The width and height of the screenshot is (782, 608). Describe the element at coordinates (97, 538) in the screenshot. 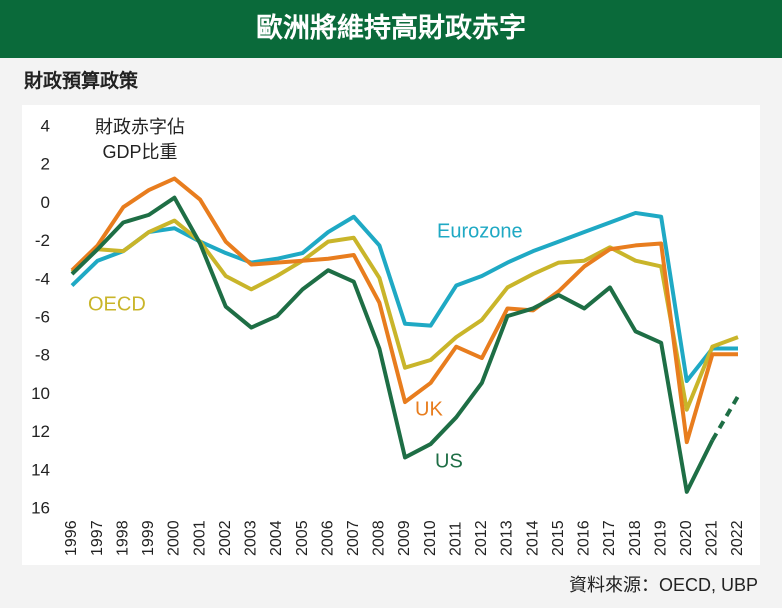

I see `x-tick-label: 1997` at that location.